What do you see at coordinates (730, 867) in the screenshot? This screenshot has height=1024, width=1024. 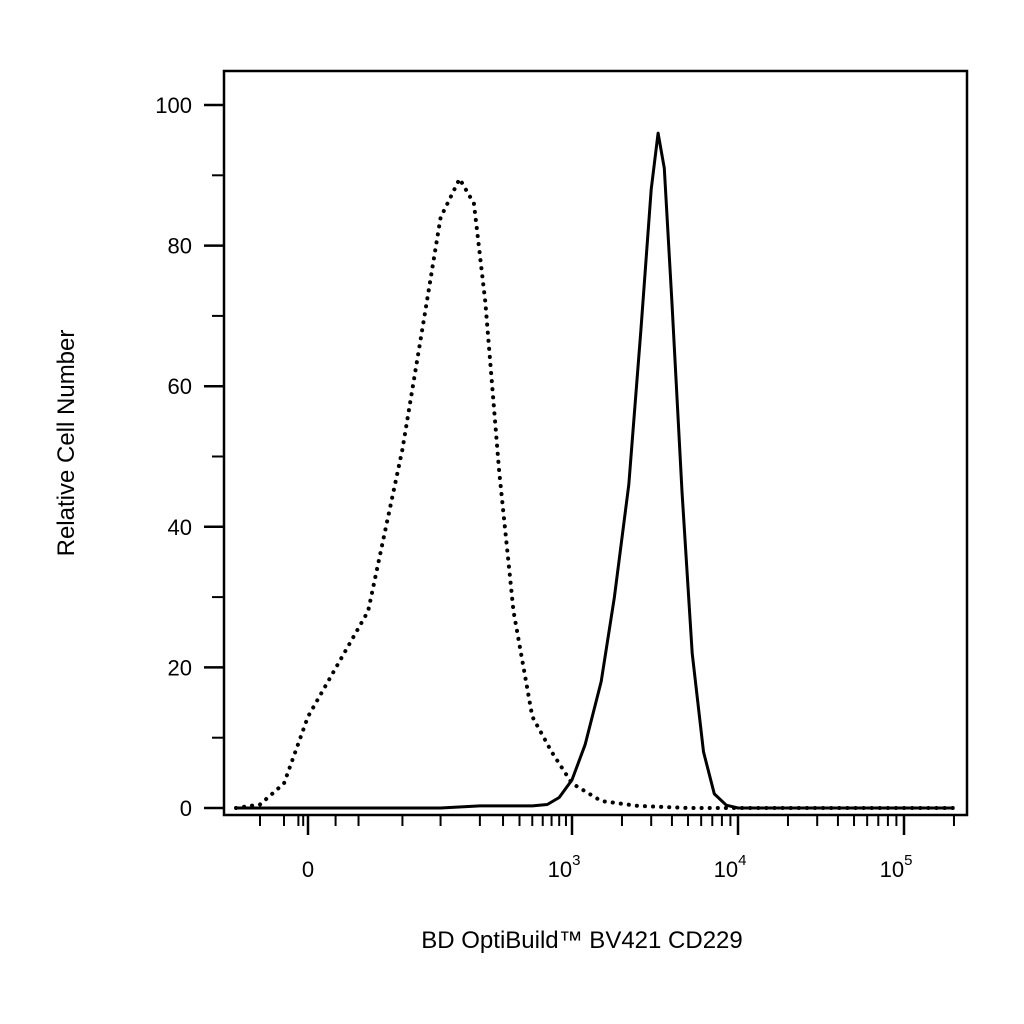 I see `x-tick-label: 10⁴` at bounding box center [730, 867].